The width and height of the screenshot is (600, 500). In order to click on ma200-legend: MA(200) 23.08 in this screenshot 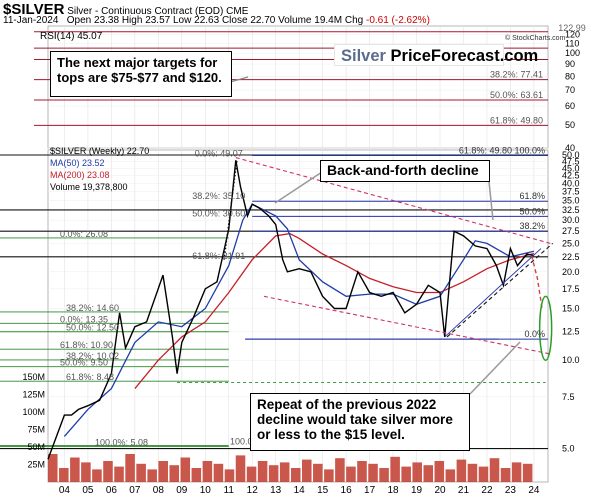, I will do `click(80, 175)`.